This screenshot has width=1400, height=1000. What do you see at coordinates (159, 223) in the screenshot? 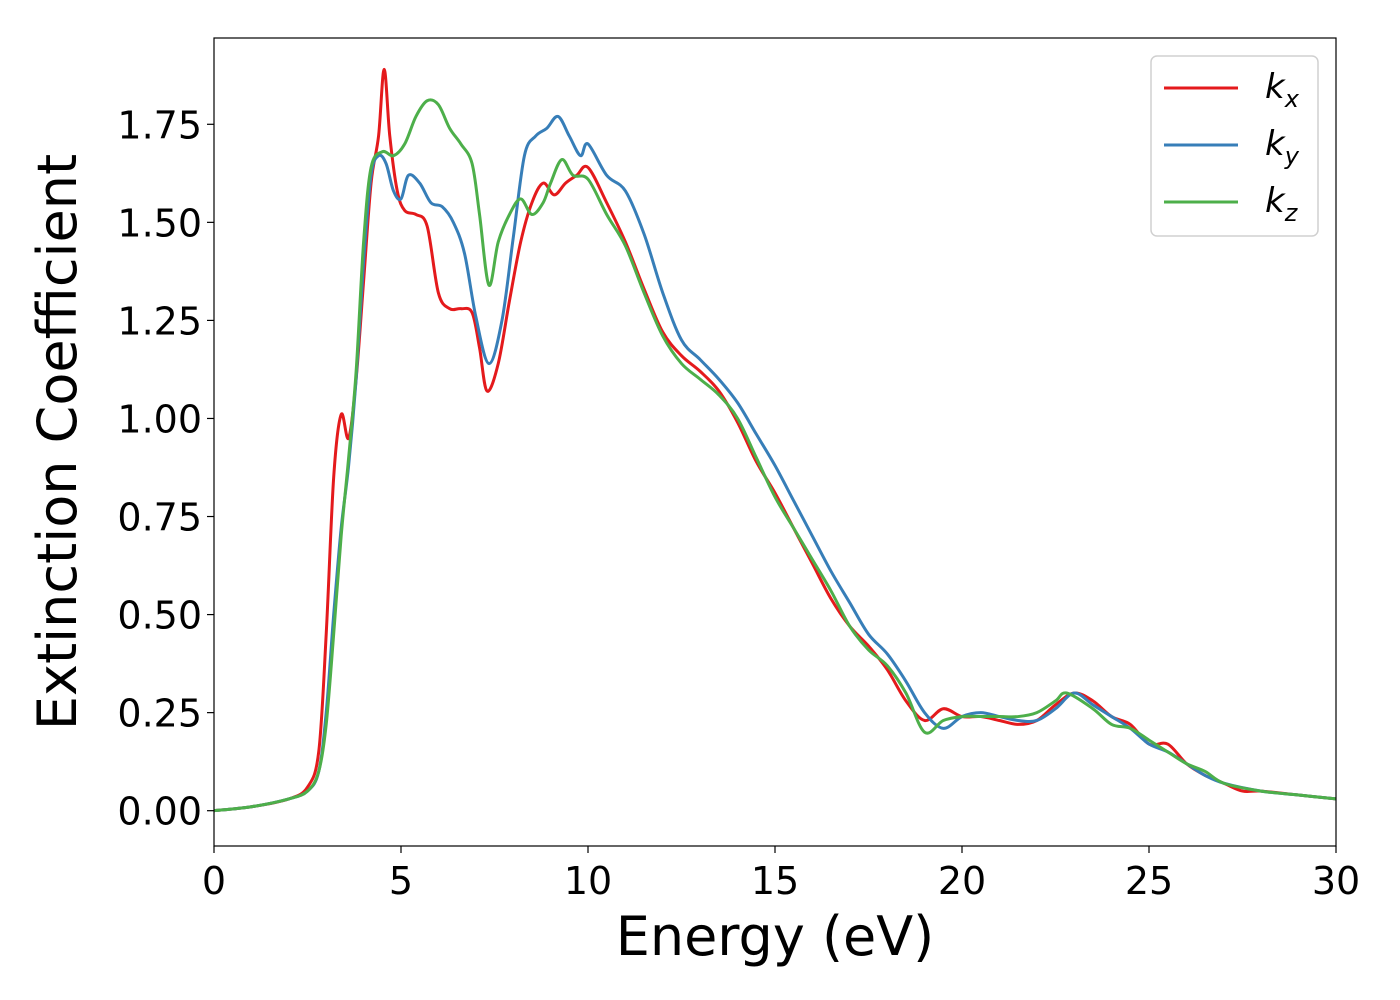
I see `y-tick-label: 1.50` at bounding box center [159, 223].